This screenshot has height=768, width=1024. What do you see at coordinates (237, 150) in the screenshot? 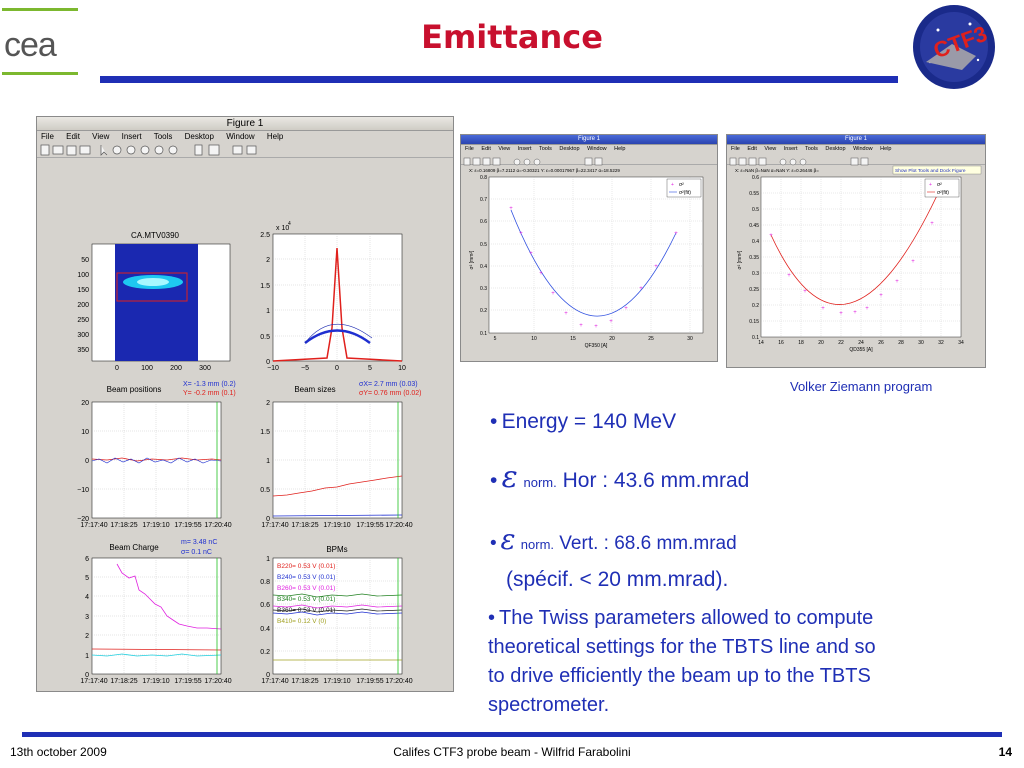
I see `hide-plot-tools-icon` at bounding box center [237, 150].